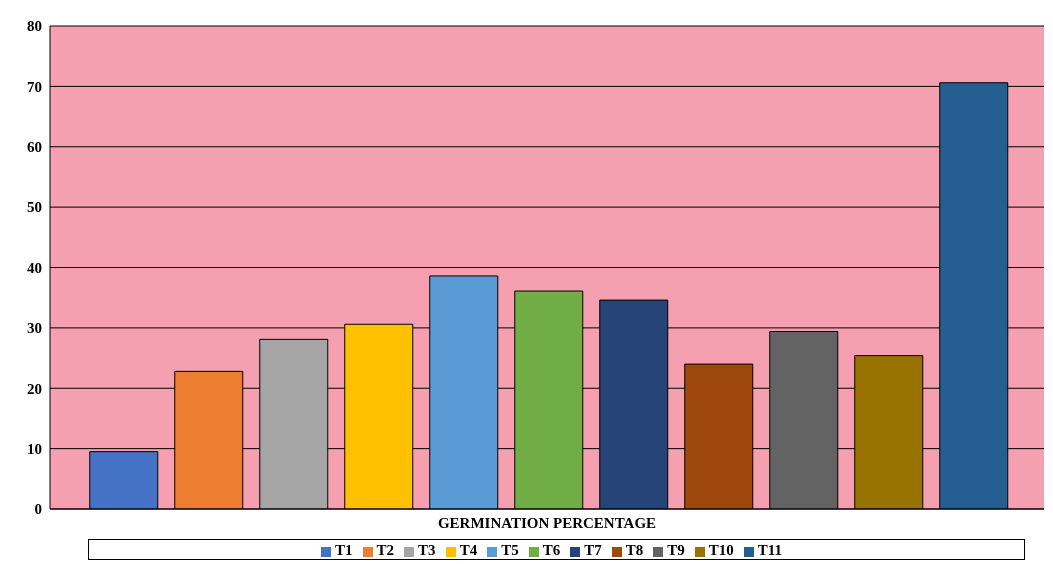  What do you see at coordinates (34, 86) in the screenshot?
I see `y-tick-label: 70` at bounding box center [34, 86].